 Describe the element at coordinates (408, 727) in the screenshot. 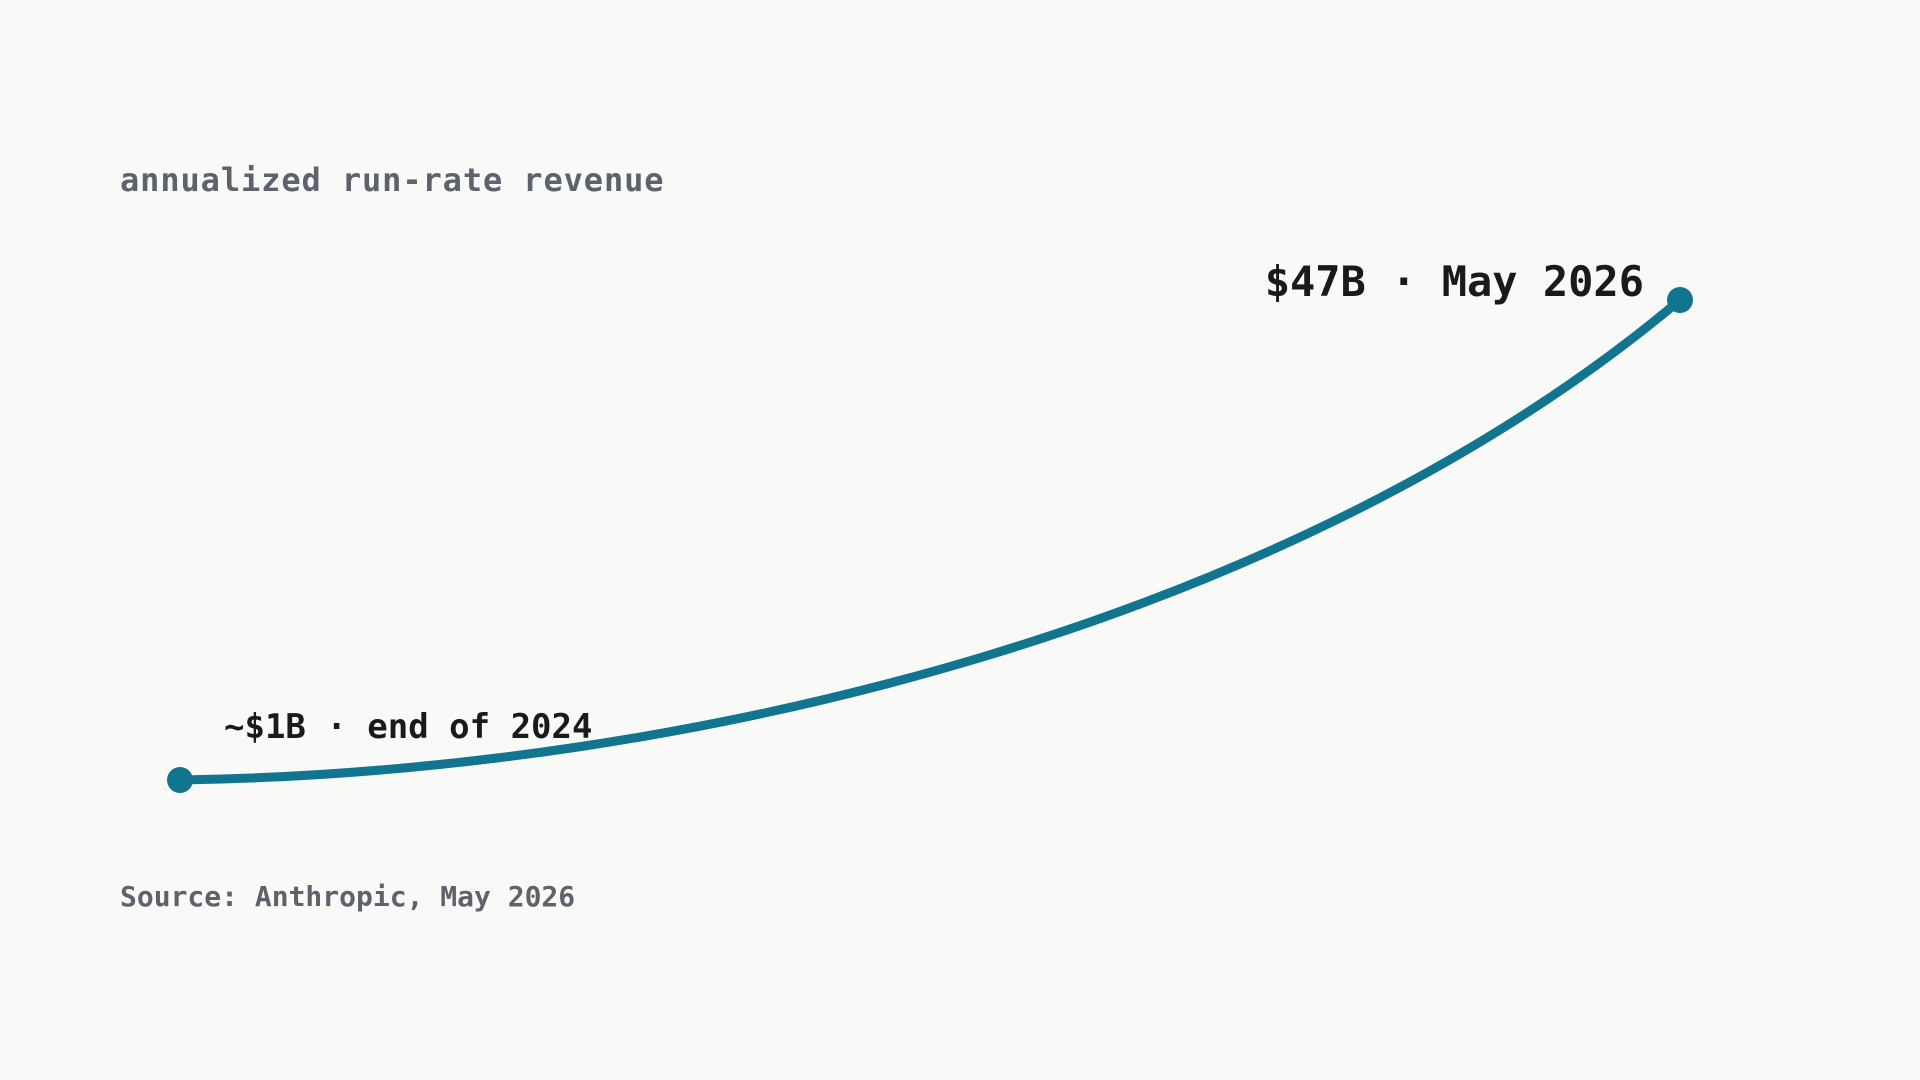

I see `start-point-label: ~$1B · end of 2024` at that location.